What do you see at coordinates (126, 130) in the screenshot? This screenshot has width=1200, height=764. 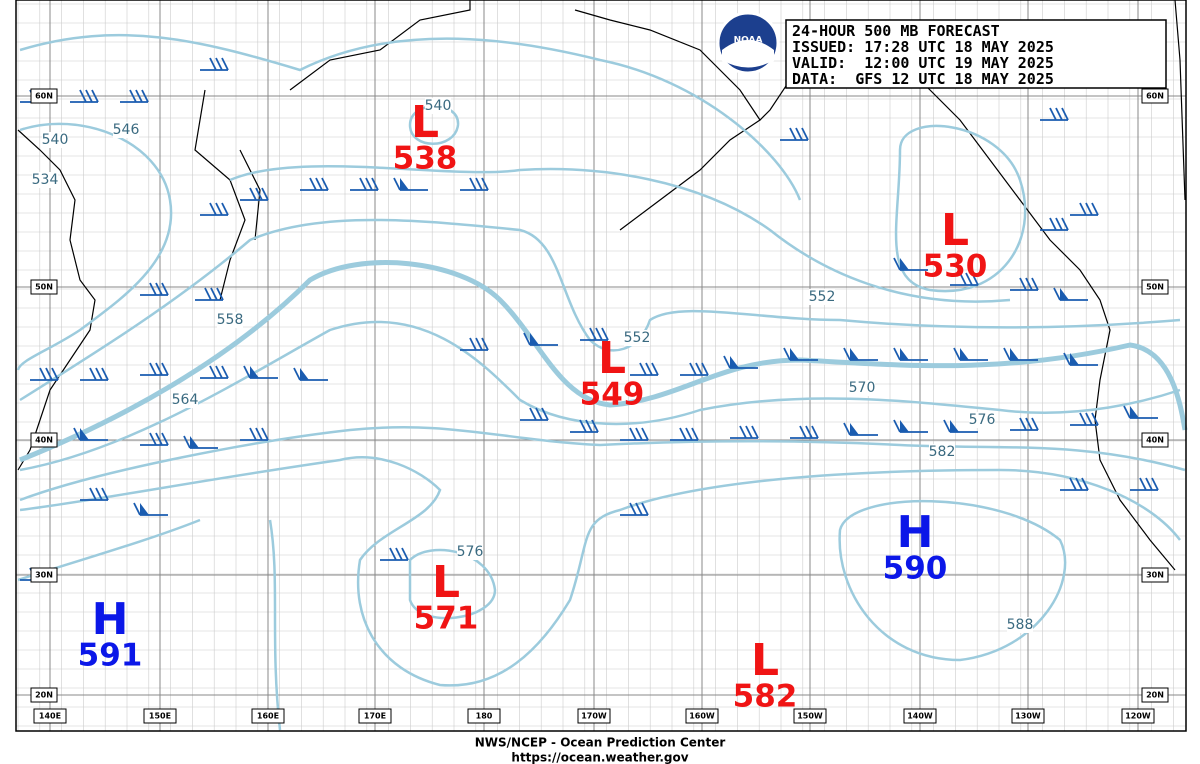 I see `contour-label: 546` at bounding box center [126, 130].